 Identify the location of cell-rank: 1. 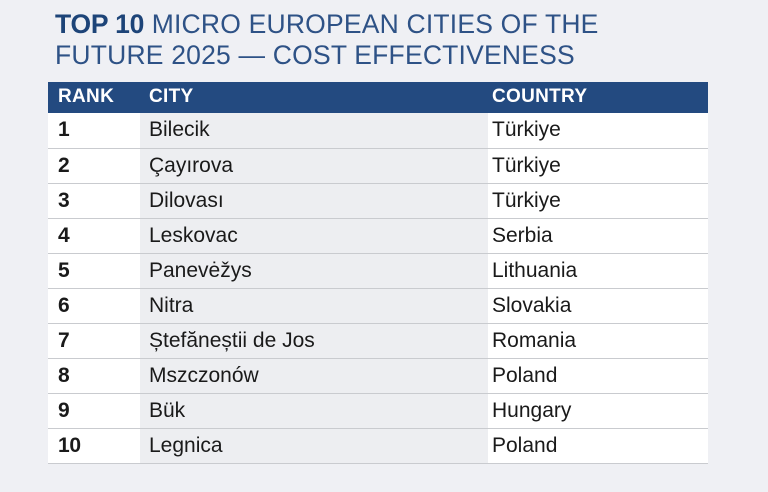
(94, 131).